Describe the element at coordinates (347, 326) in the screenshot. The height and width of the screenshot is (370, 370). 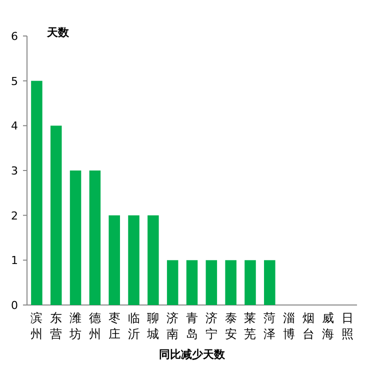
I see `x-tick-label: 日照` at that location.